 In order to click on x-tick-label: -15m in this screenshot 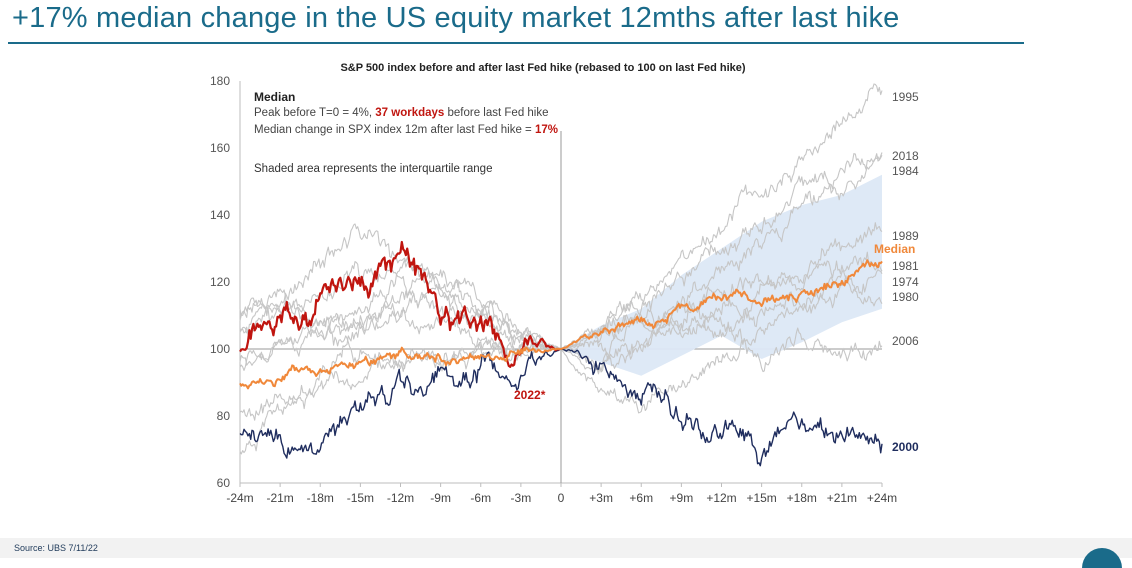, I will do `click(360, 498)`.